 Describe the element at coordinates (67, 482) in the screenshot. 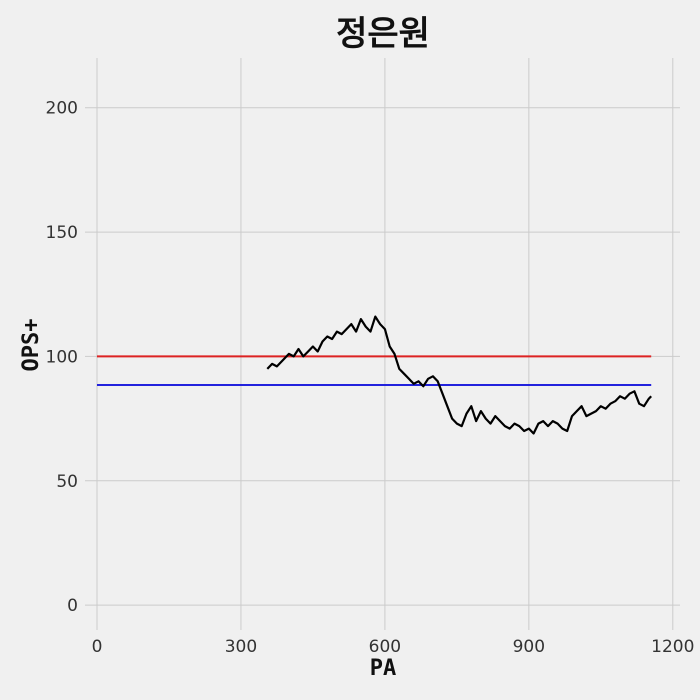

I see `y-tick-label: 50` at that location.